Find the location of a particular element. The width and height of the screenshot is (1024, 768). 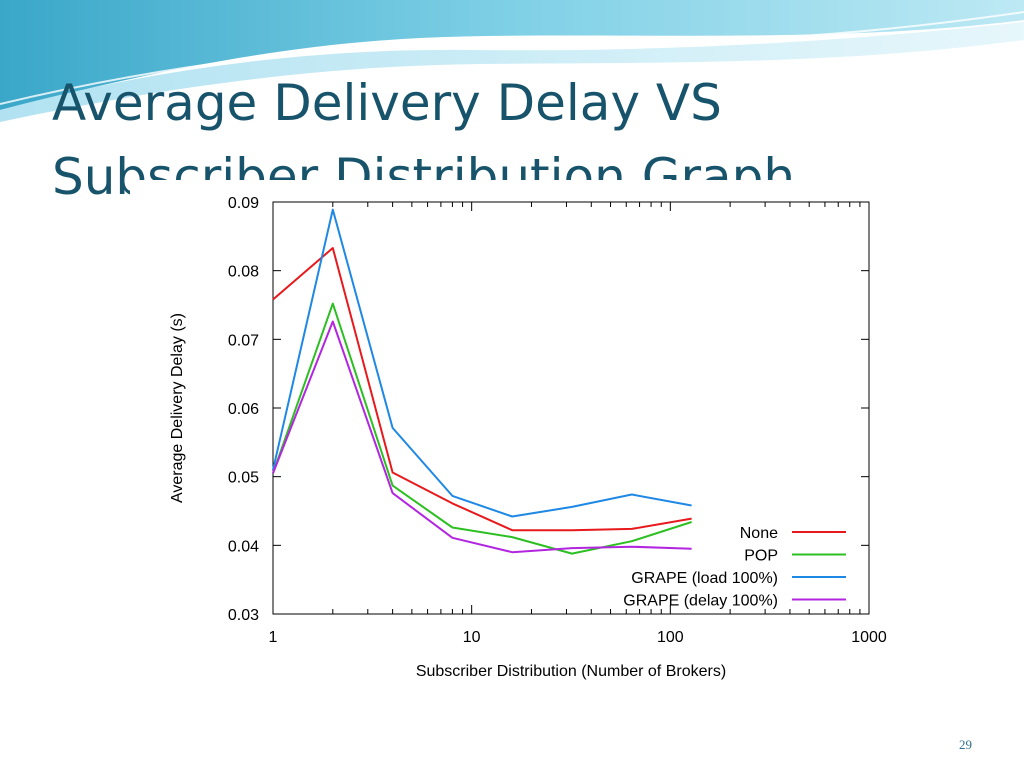

y-axis-label: Average Delivery Delay (s) is located at coordinates (177, 408).